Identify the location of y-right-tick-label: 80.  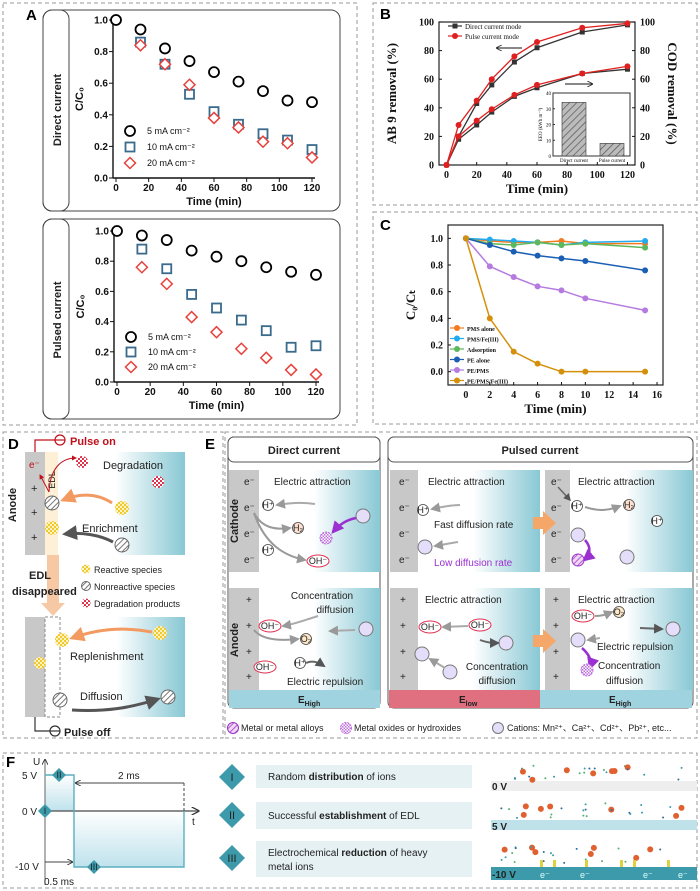
(645, 51).